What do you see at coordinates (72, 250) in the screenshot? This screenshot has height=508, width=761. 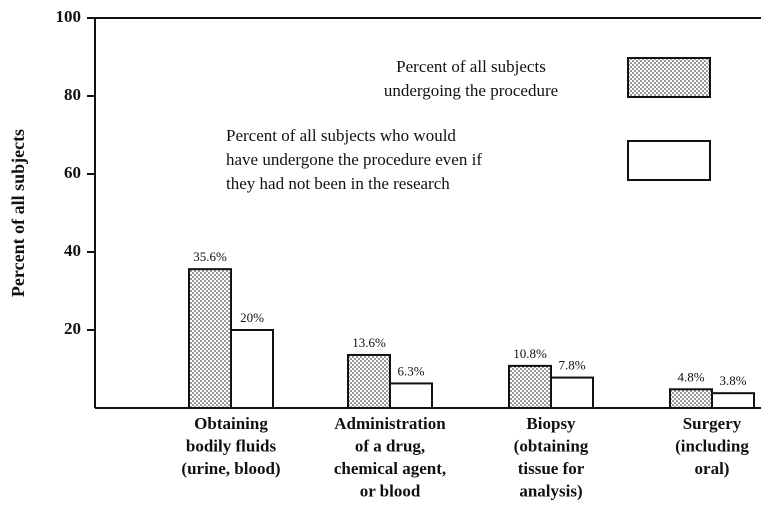 I see `y-tick-label: 40` at bounding box center [72, 250].